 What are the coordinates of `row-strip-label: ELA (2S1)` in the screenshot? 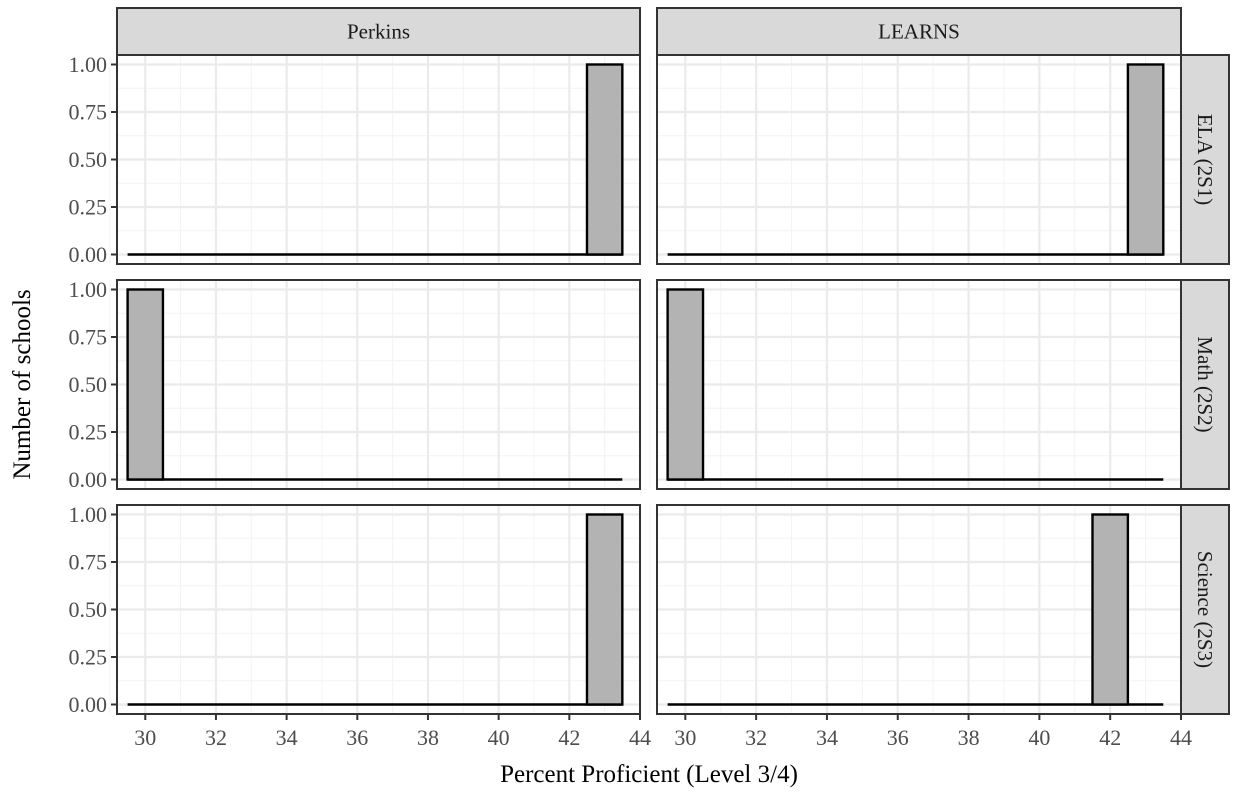 It's located at (1205, 160).